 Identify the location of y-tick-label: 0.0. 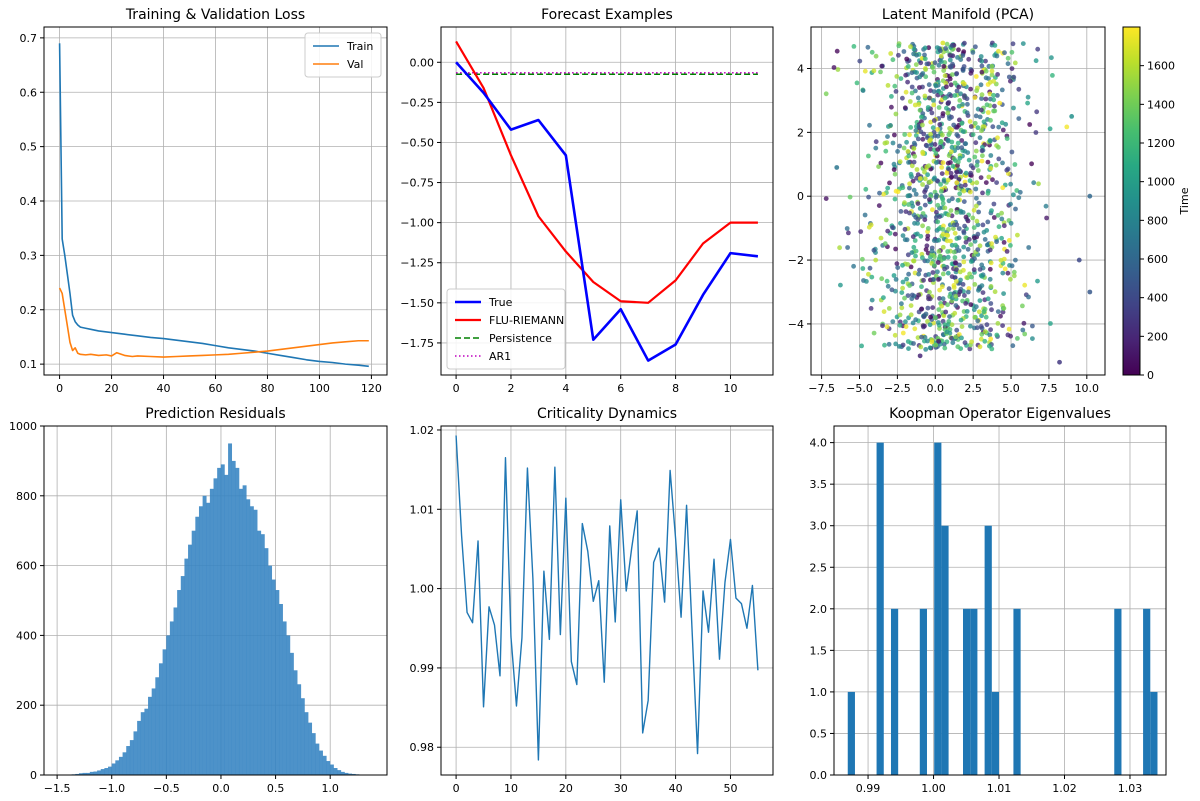
(819, 775).